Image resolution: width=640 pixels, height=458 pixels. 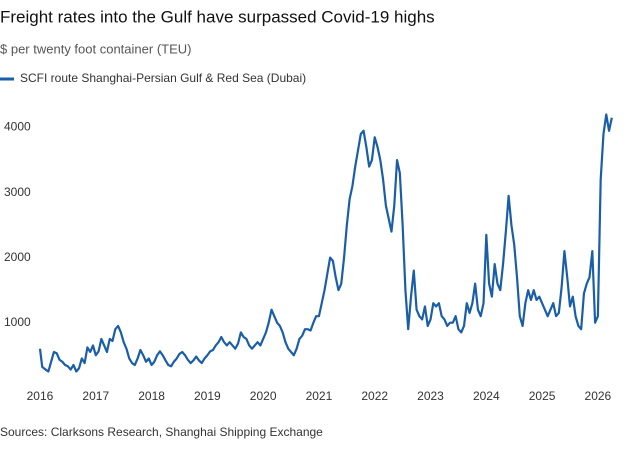 What do you see at coordinates (17, 192) in the screenshot?
I see `y-tick-label: 3000` at bounding box center [17, 192].